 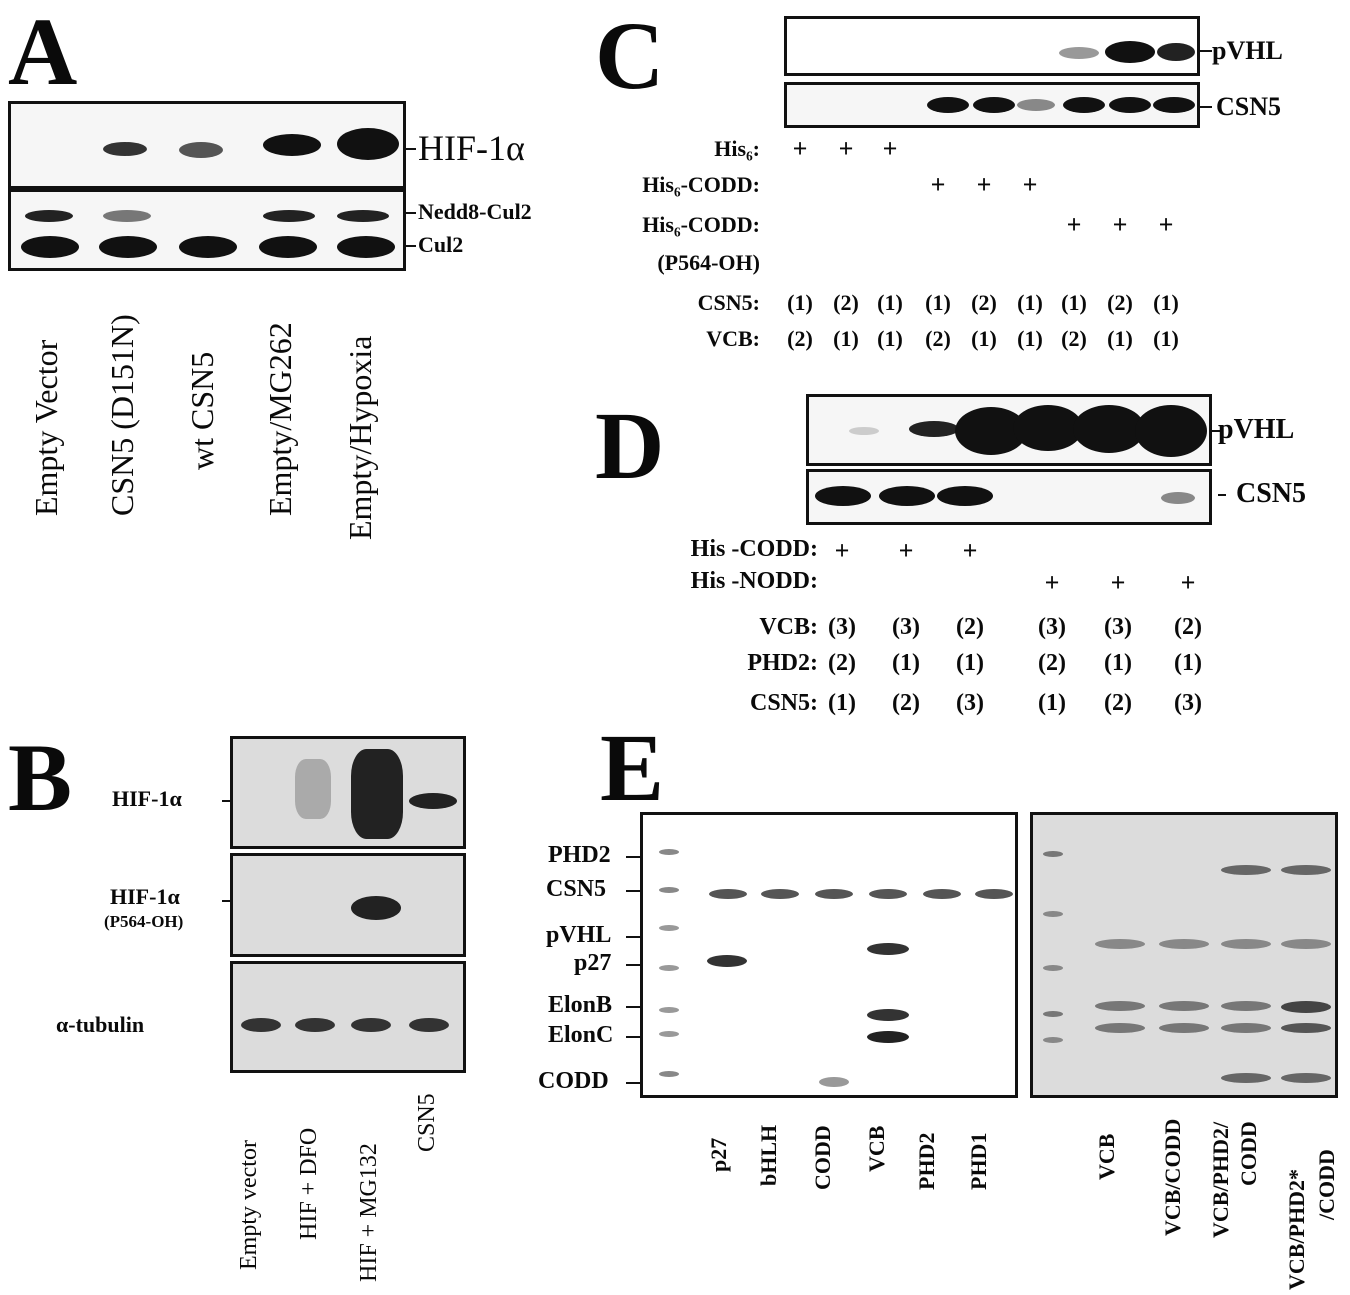 What do you see at coordinates (348, 905) in the screenshot?
I see `panel-b-hydroxy-blot` at bounding box center [348, 905].